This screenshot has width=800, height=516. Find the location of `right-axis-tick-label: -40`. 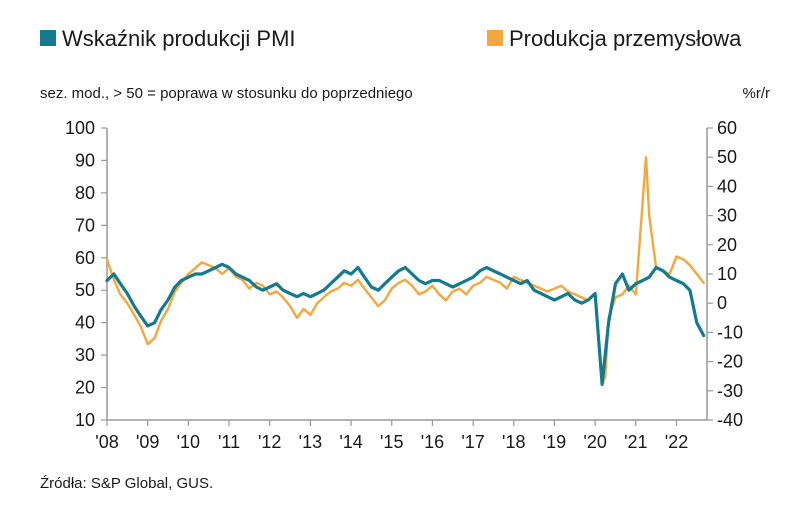

right-axis-tick-label: -40 is located at coordinates (730, 420).